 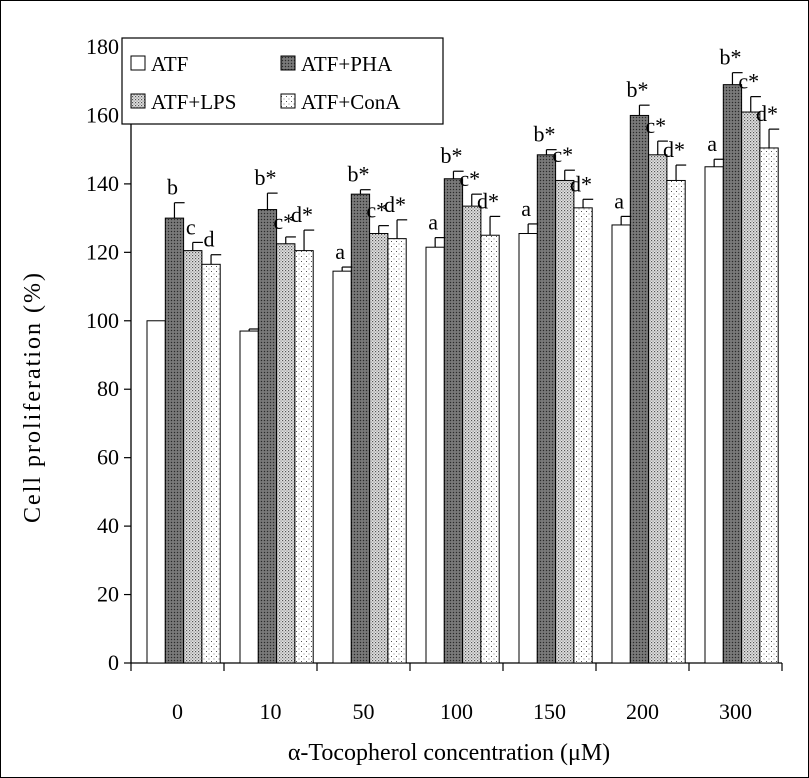 What do you see at coordinates (456, 693) in the screenshot?
I see `x-axis-ticks: 0 10 50 100 150 200 300` at bounding box center [456, 693].